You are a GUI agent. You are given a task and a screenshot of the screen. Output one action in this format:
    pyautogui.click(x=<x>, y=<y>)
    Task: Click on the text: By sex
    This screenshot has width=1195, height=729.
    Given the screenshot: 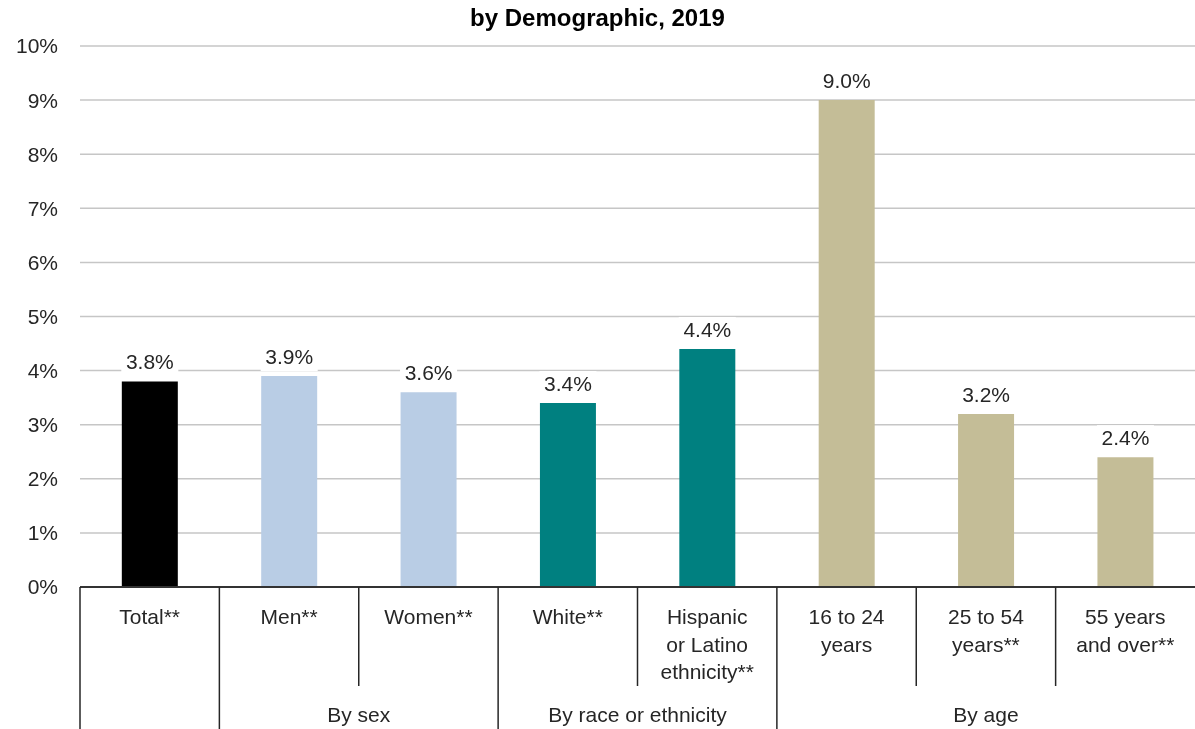 What is the action you would take?
    pyautogui.click(x=359, y=714)
    